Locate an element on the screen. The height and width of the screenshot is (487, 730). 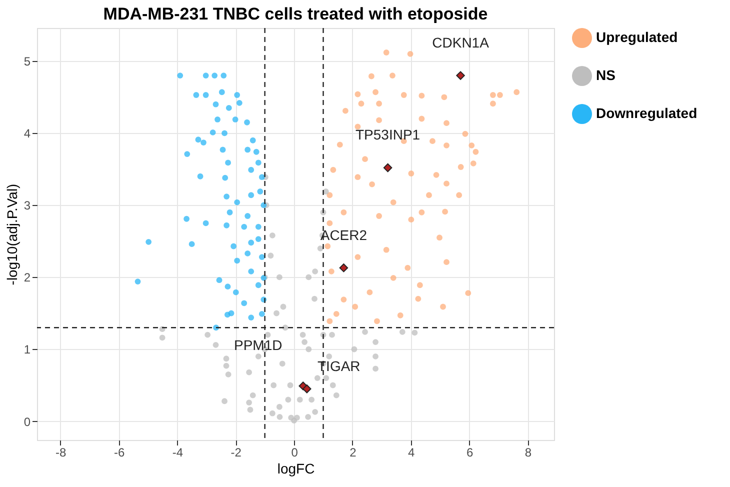
annotation: TP53INP1 is located at coordinates (388, 134).